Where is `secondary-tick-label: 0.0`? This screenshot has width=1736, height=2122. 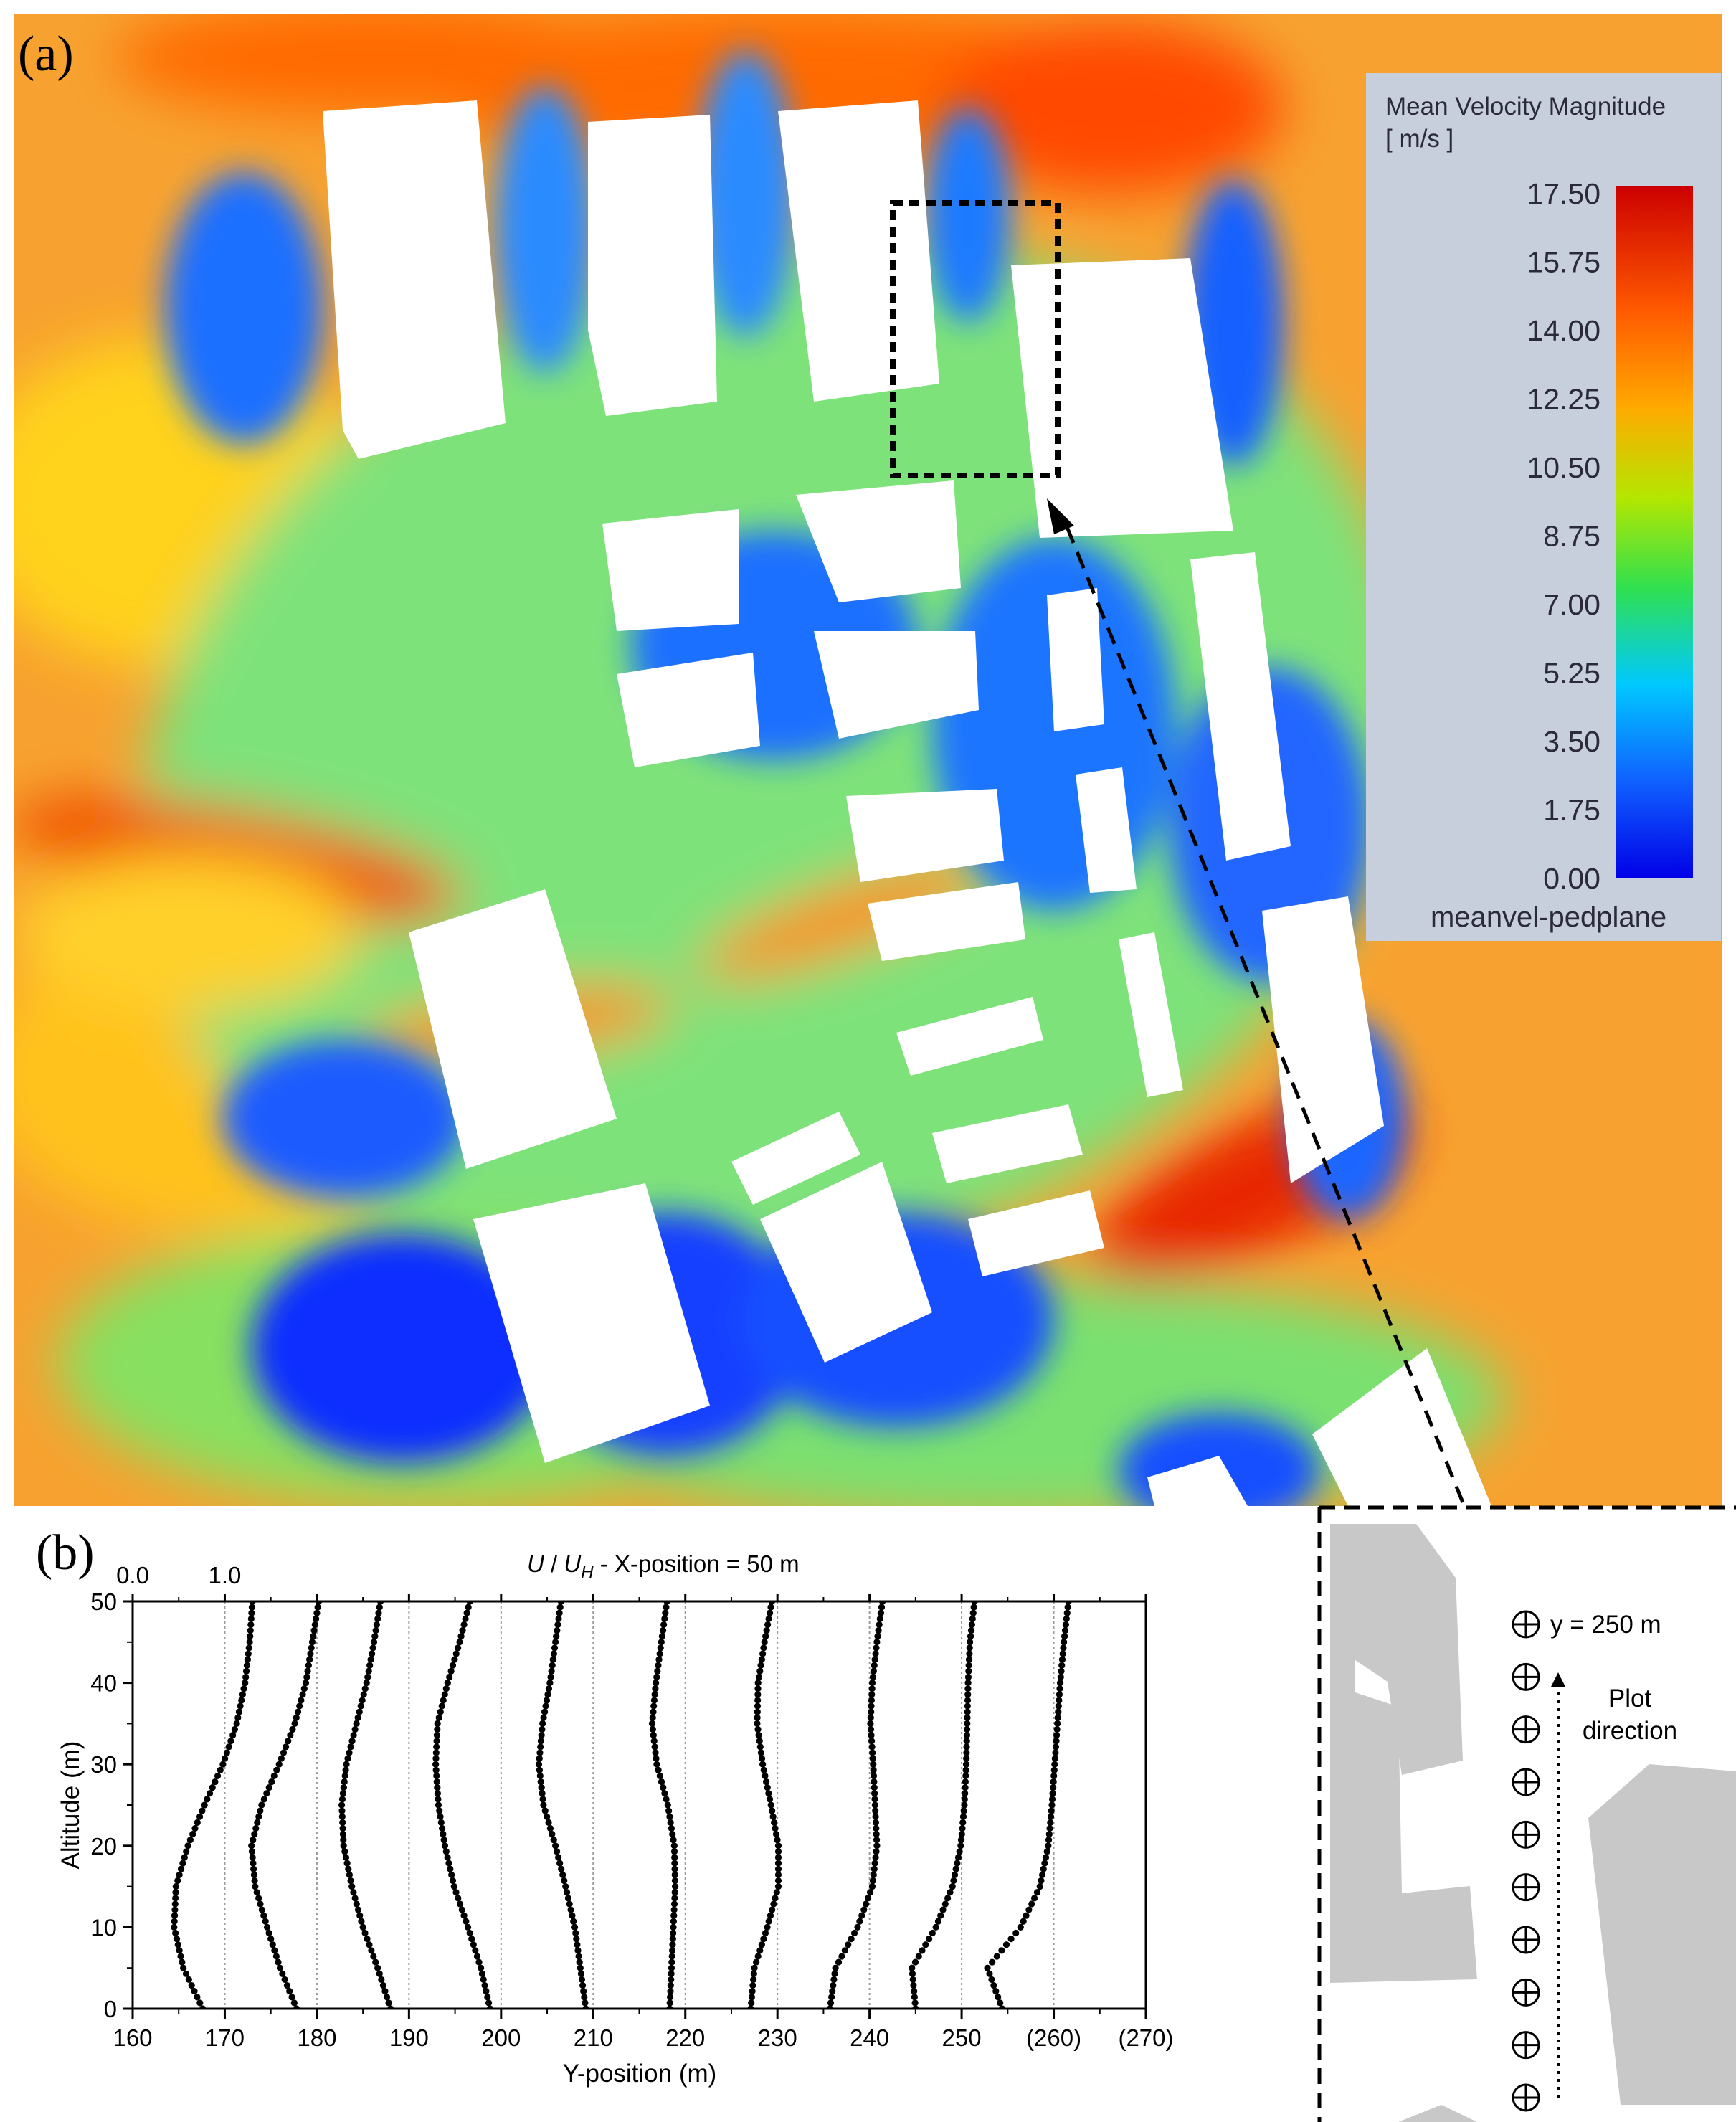 secondary-tick-label: 0.0 is located at coordinates (132, 1575).